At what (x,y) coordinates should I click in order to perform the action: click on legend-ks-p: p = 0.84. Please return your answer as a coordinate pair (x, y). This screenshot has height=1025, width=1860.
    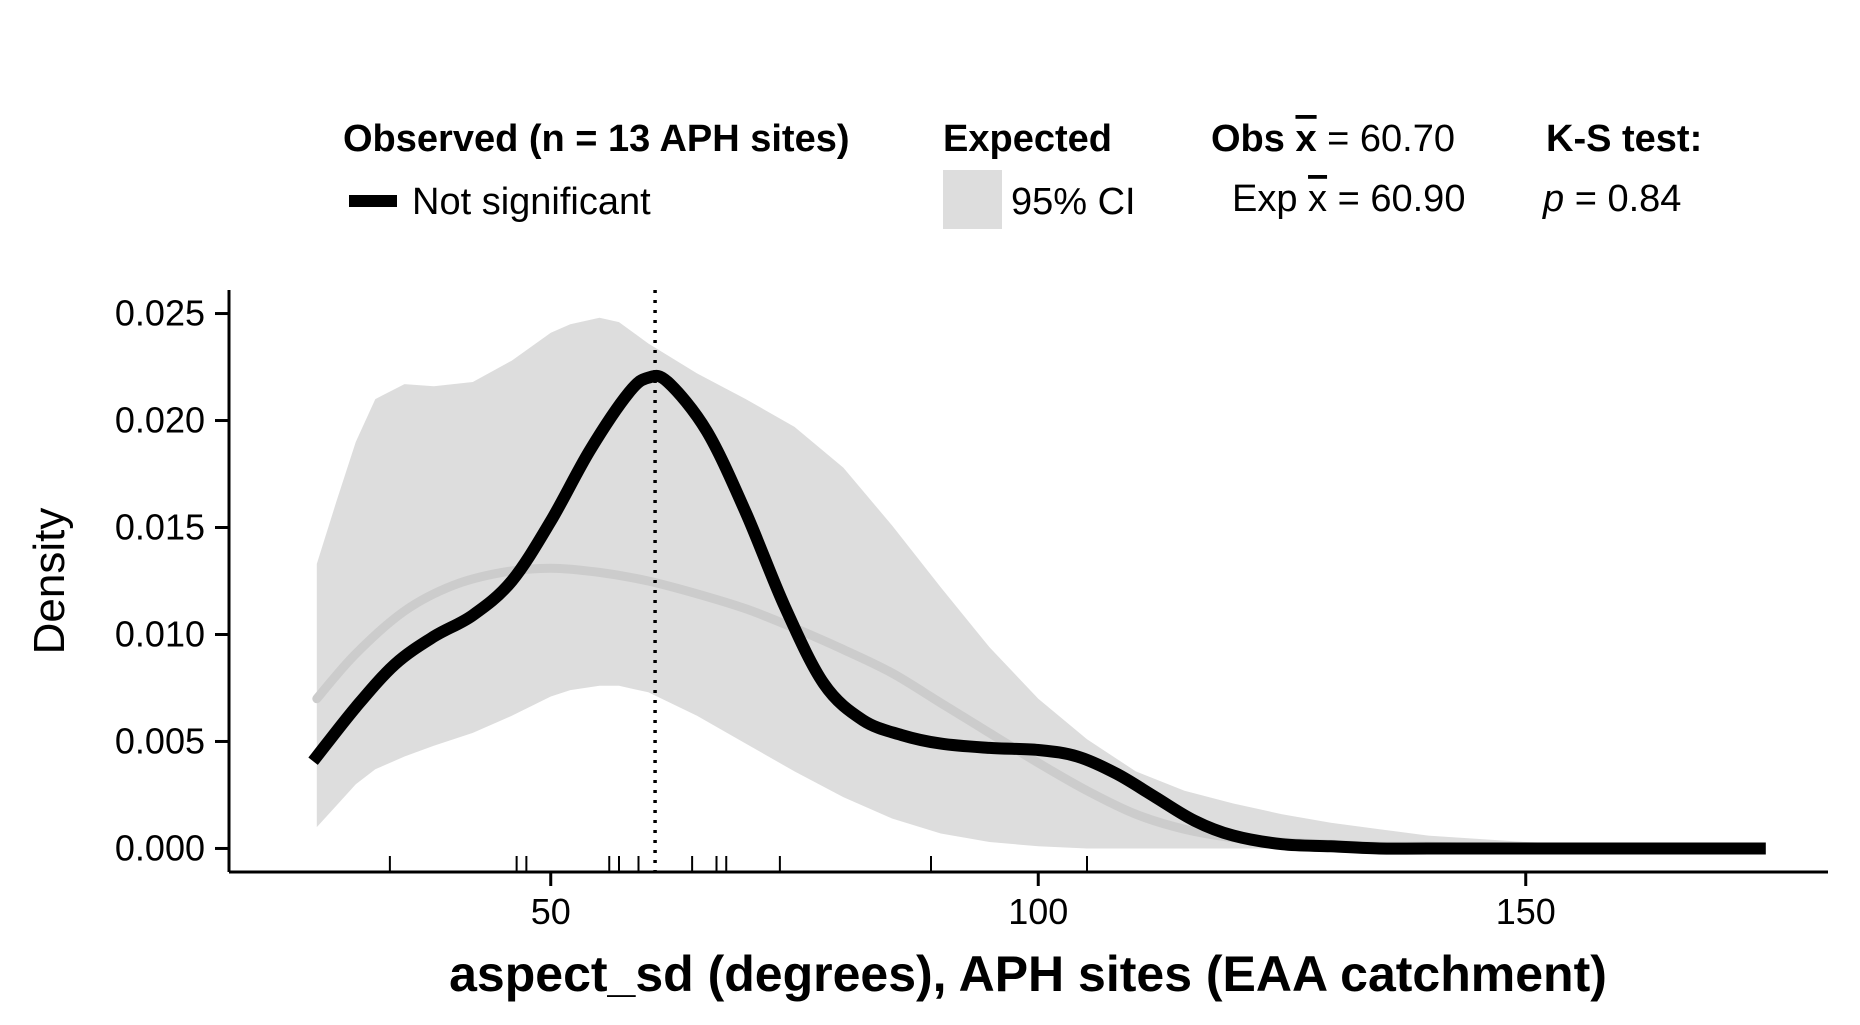
    Looking at the image, I should click on (1611, 199).